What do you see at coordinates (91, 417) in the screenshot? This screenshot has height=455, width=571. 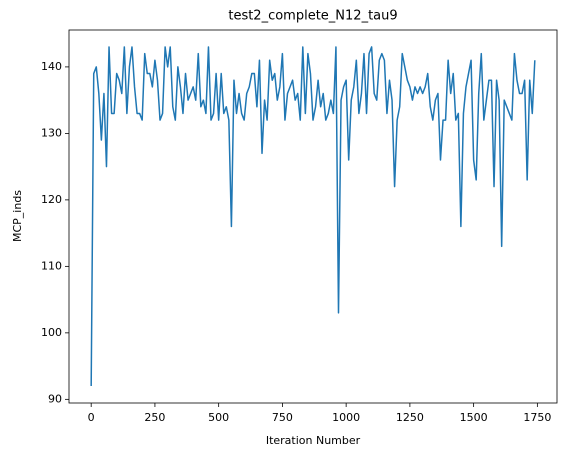 I see `x-tick-label: 0` at bounding box center [91, 417].